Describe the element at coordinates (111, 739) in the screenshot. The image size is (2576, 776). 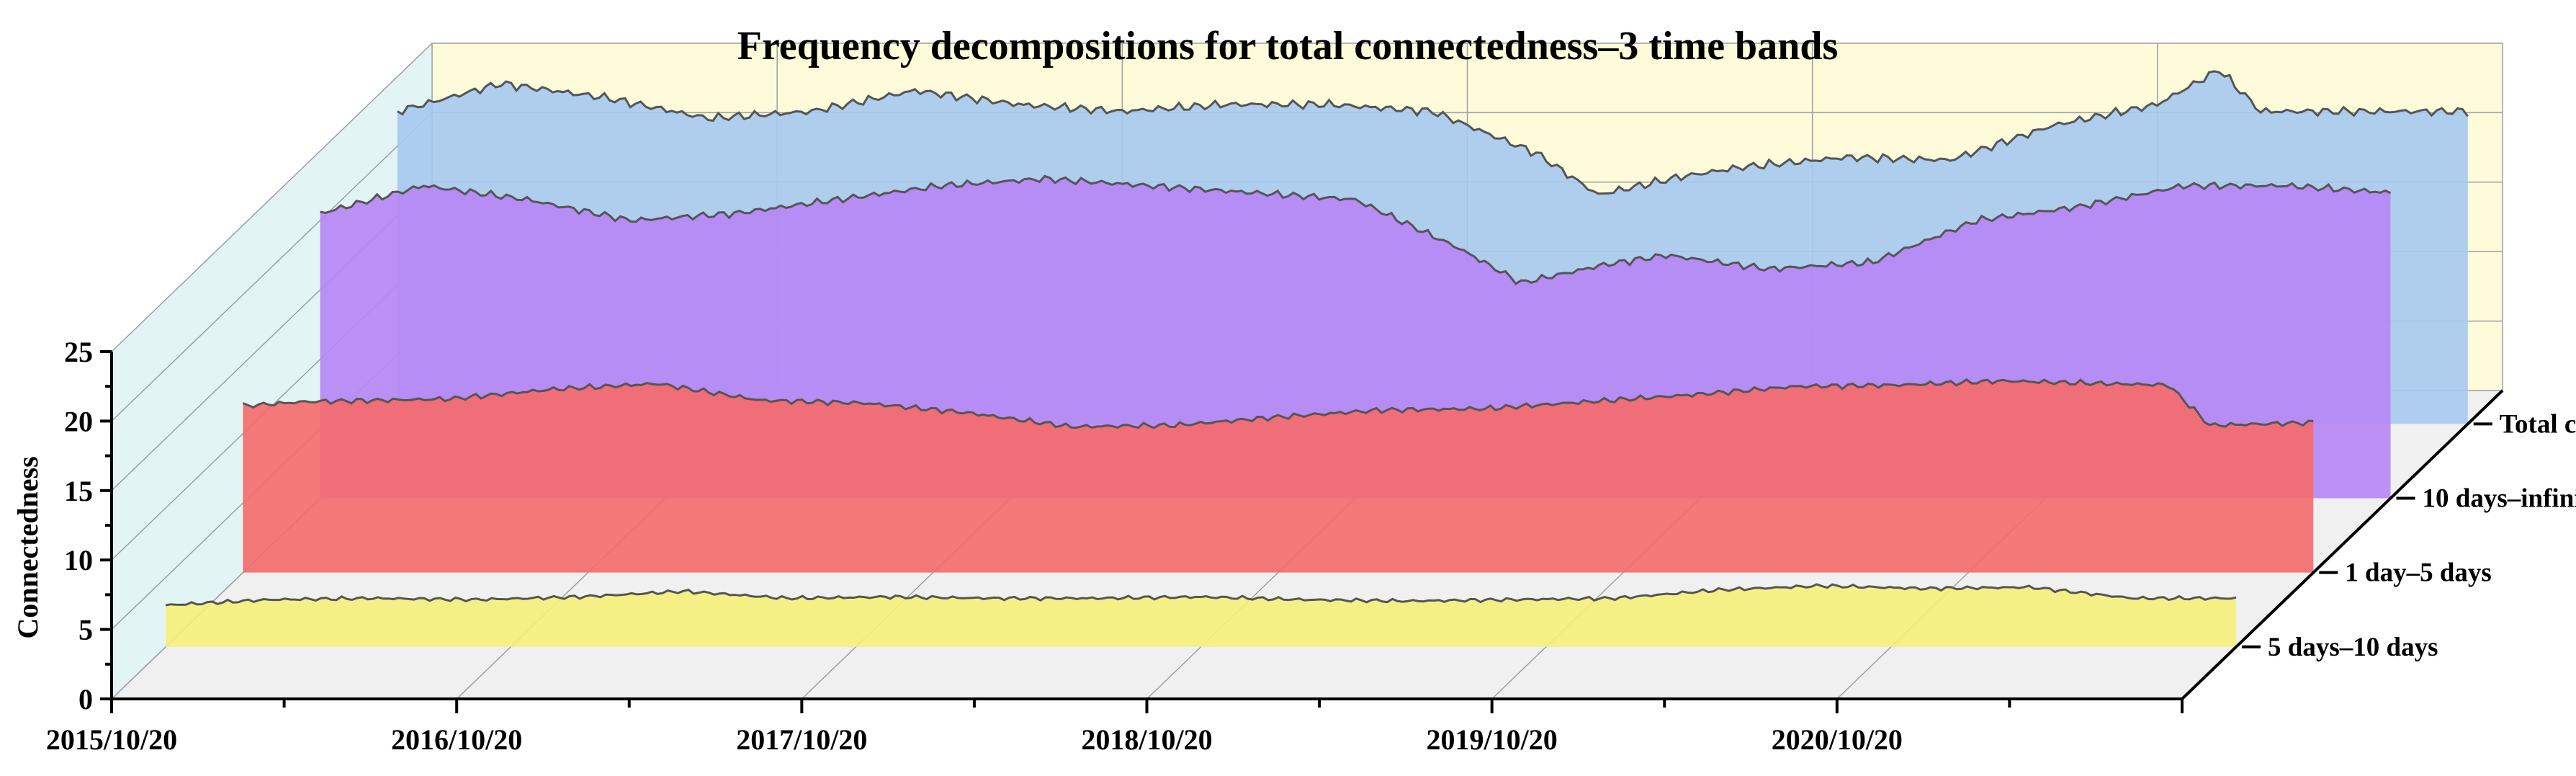
I see `x-tick-label: 2015/10/20` at that location.